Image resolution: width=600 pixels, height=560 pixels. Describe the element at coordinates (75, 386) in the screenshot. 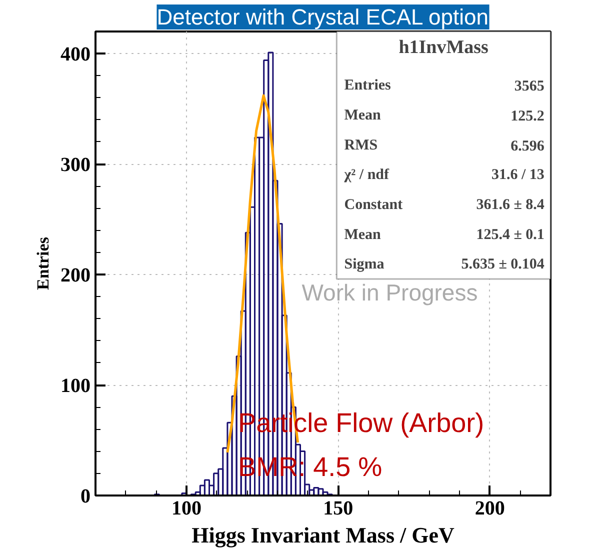

I see `y-tick-label: 100` at that location.